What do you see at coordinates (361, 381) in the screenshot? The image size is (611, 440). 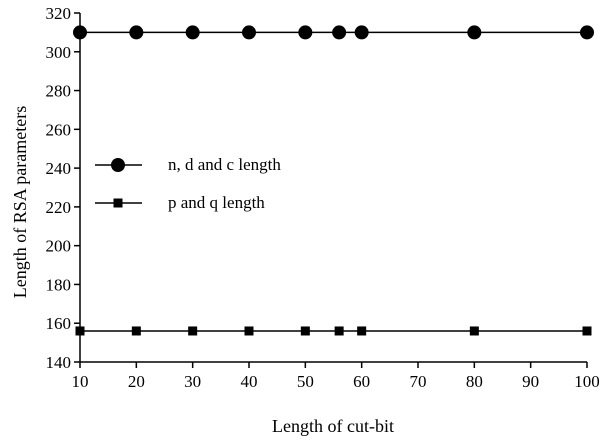 I see `x-tick-label: 60` at bounding box center [361, 381].